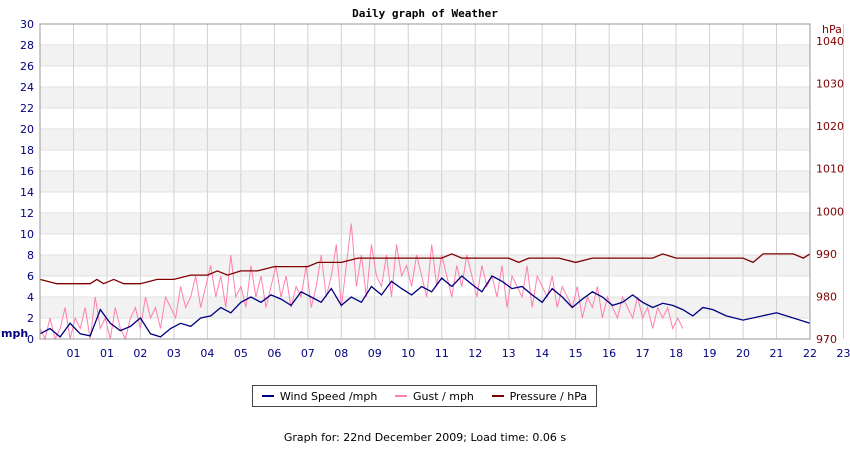 The image size is (850, 450). I want to click on chart-title: Daily graph of Weather, so click(425, 13).